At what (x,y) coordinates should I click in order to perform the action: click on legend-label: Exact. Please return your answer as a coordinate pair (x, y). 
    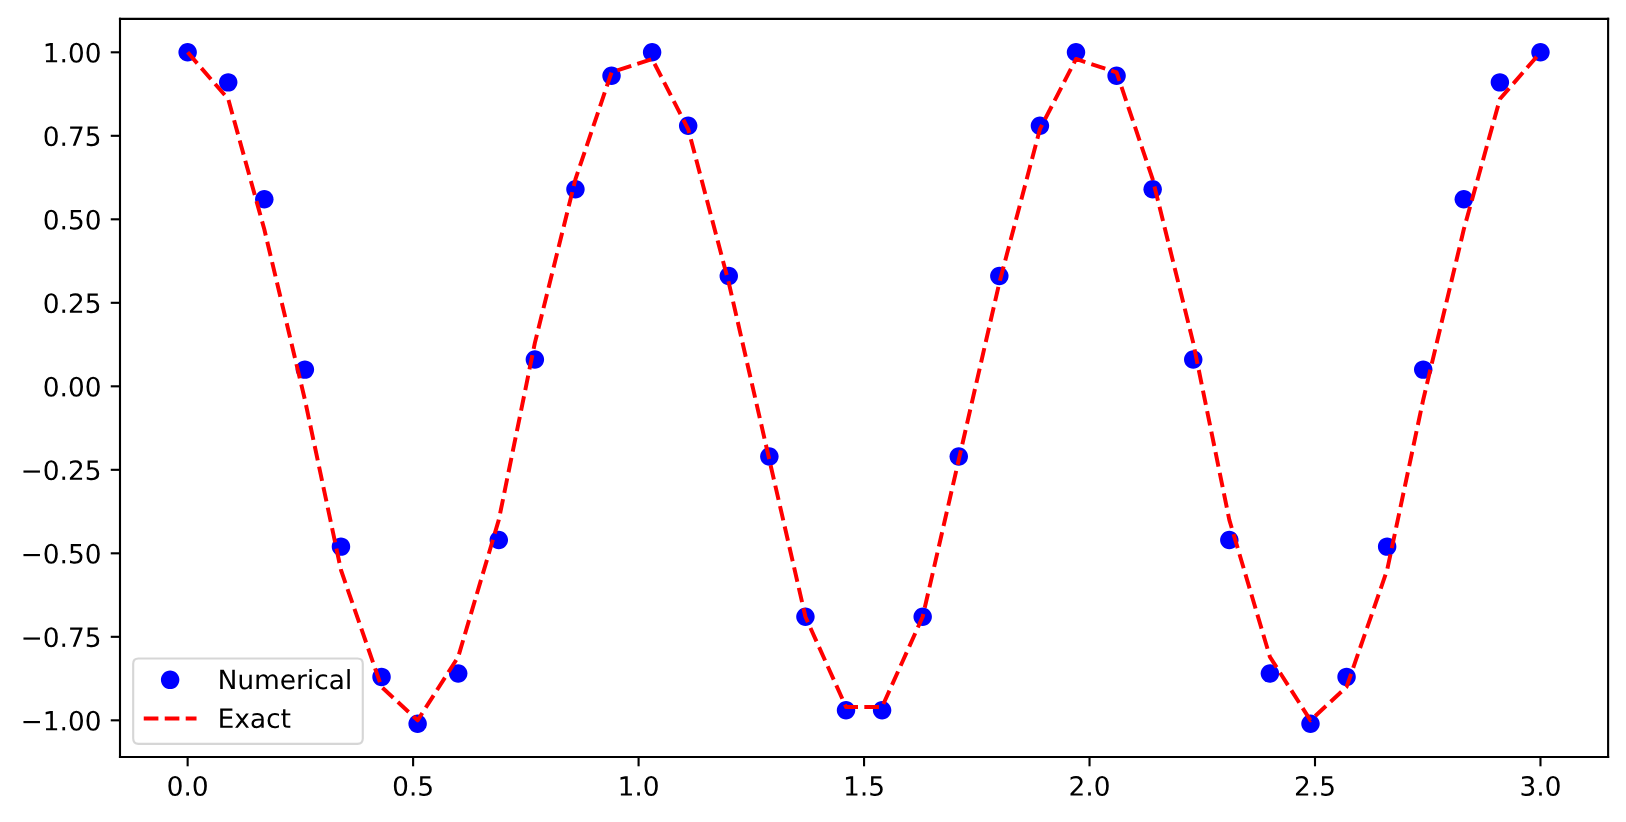
    Looking at the image, I should click on (255, 718).